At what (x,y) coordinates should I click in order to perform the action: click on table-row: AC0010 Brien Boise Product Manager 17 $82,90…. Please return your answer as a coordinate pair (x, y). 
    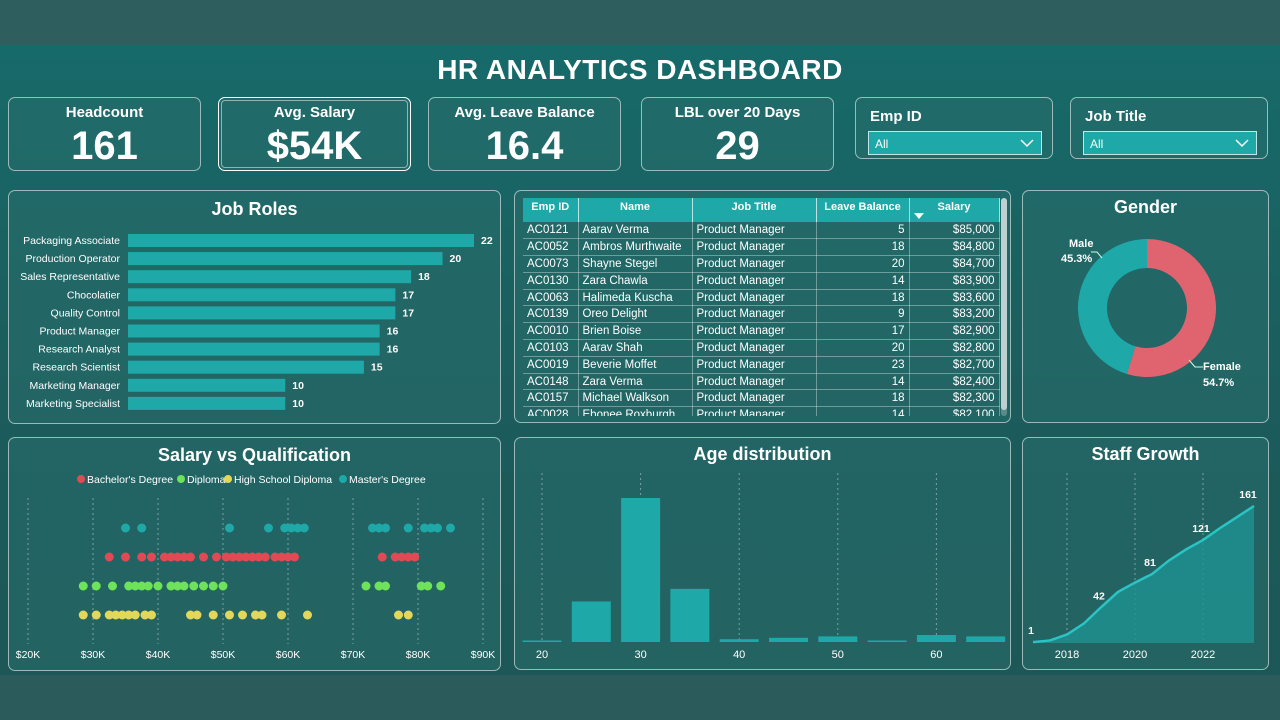
    Looking at the image, I should click on (761, 331).